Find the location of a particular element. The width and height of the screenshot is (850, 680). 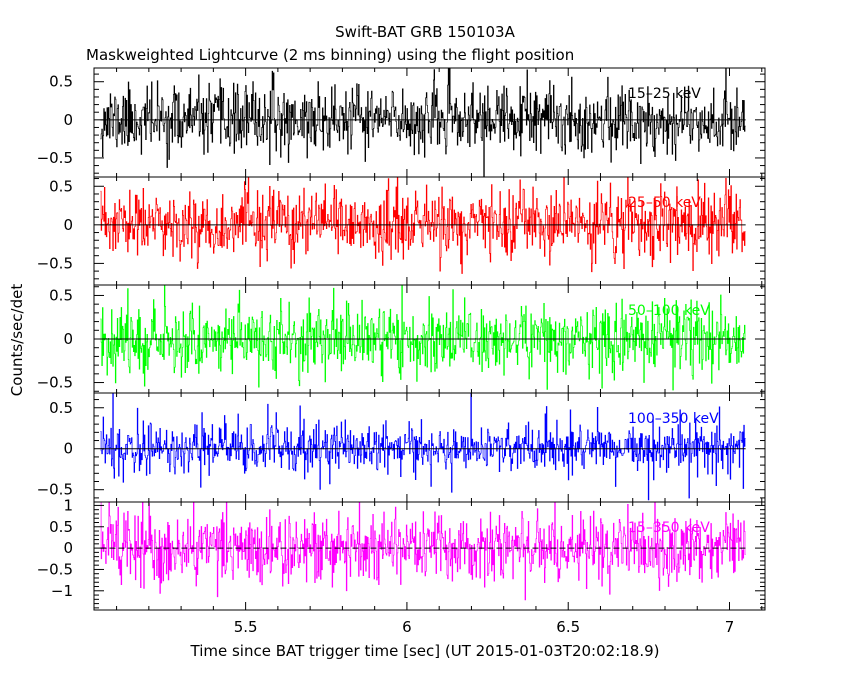

band-label: 50–100 keV is located at coordinates (669, 311).